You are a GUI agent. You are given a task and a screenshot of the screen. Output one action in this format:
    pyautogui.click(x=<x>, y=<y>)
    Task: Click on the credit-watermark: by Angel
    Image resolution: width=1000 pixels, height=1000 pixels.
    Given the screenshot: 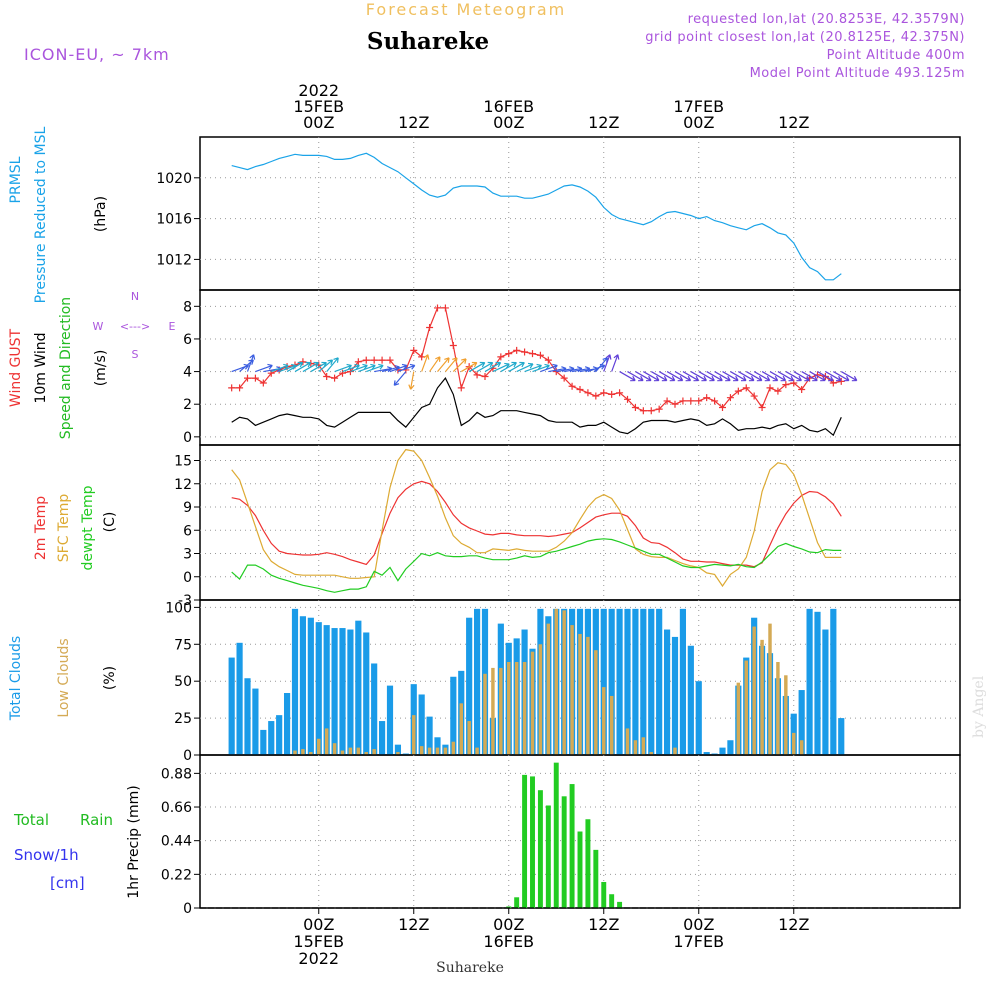 What is the action you would take?
    pyautogui.click(x=979, y=706)
    